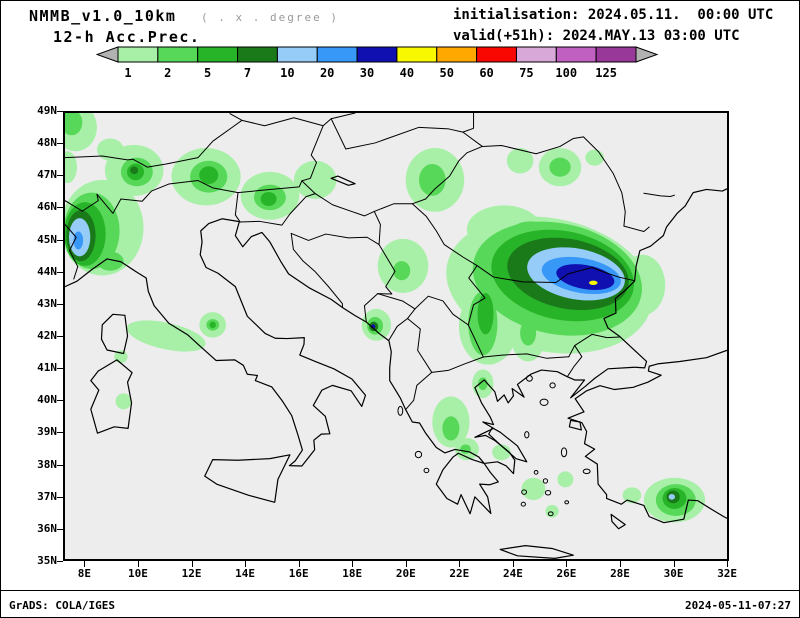 The image size is (800, 618). Describe the element at coordinates (62, 605) in the screenshot. I see `grads-credit: GrADS: COLA/IGES` at that location.